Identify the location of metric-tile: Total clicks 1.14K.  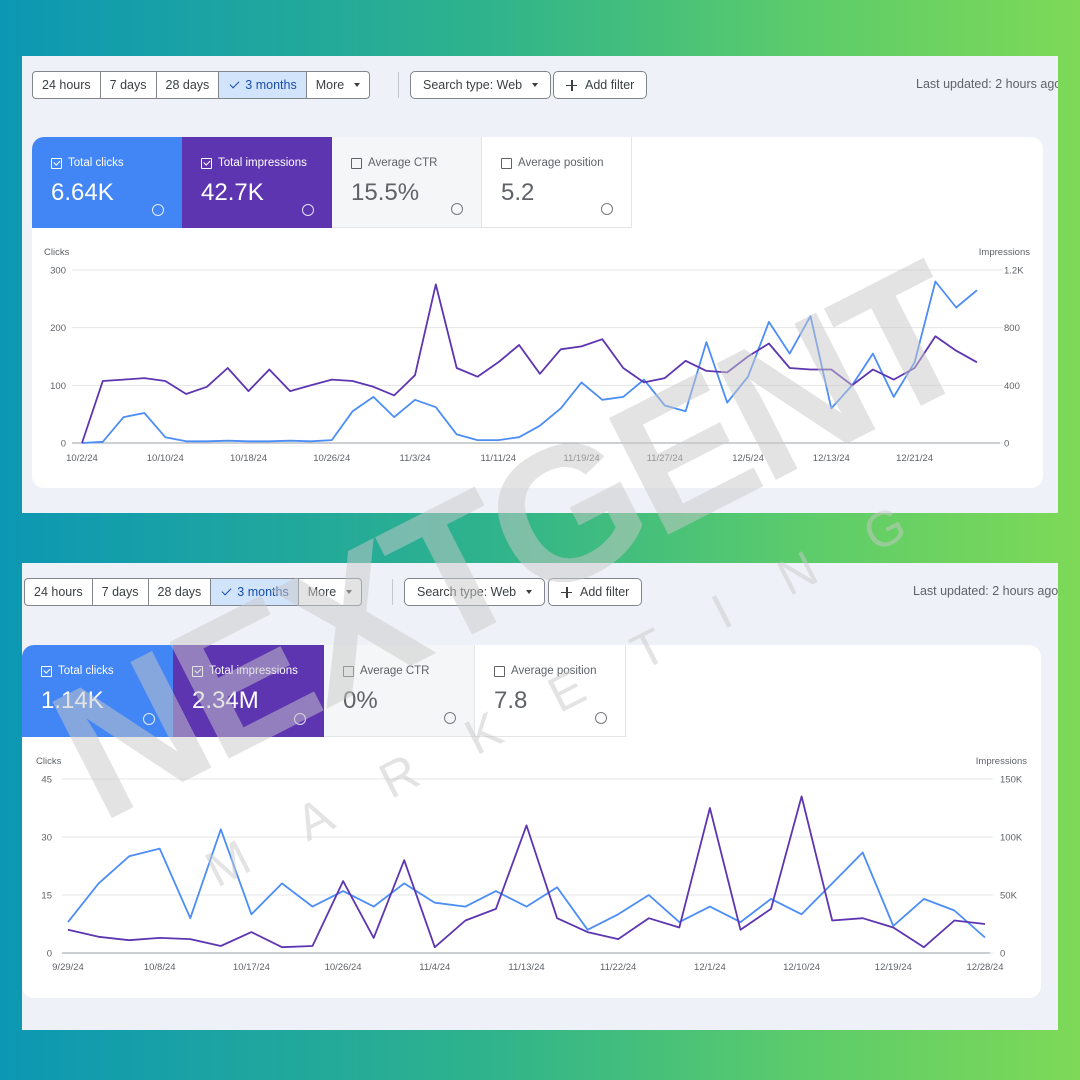
(97, 691).